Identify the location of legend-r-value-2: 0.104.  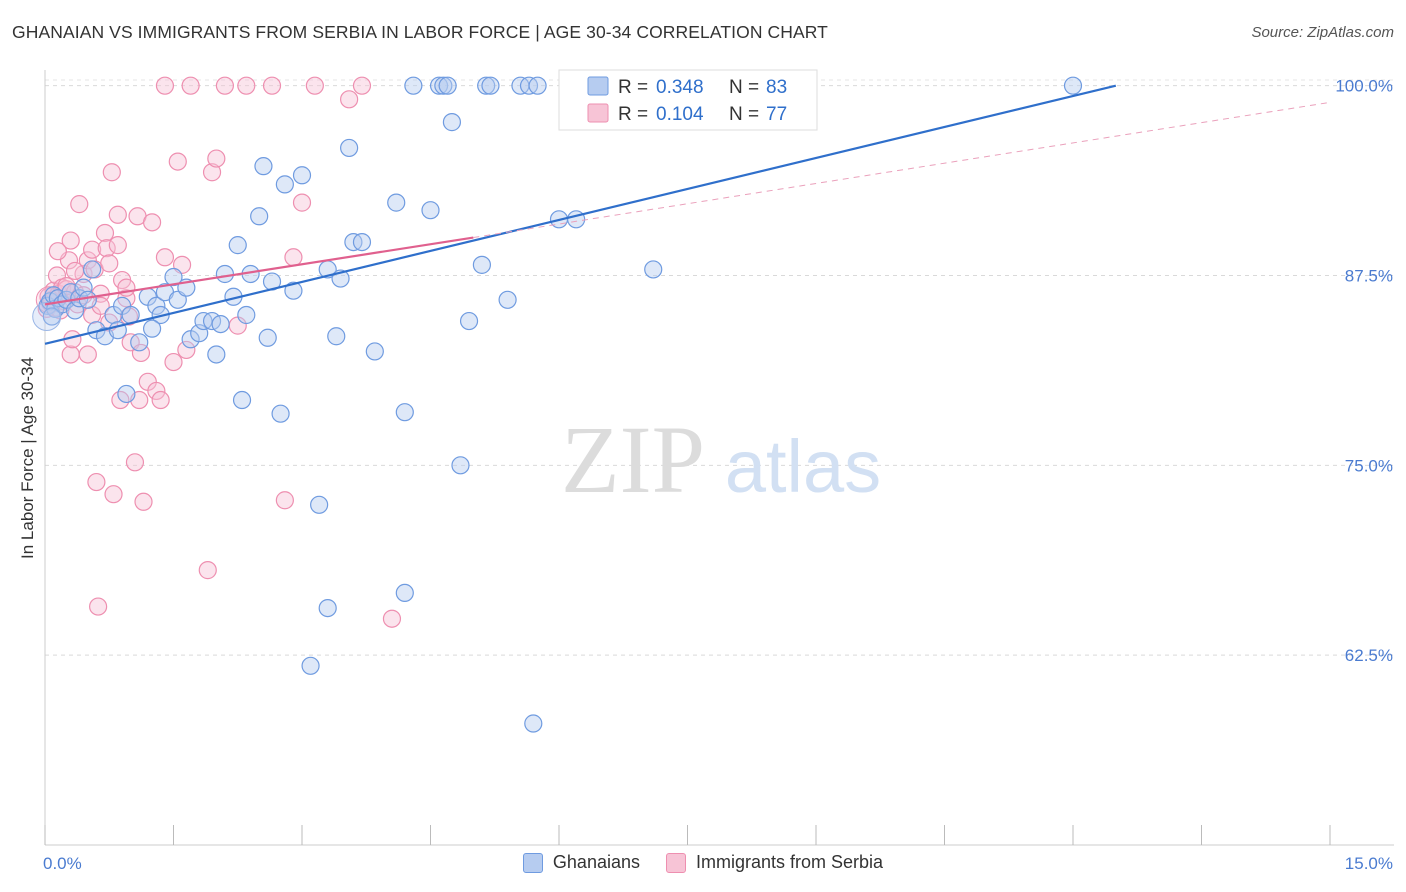
(680, 114).